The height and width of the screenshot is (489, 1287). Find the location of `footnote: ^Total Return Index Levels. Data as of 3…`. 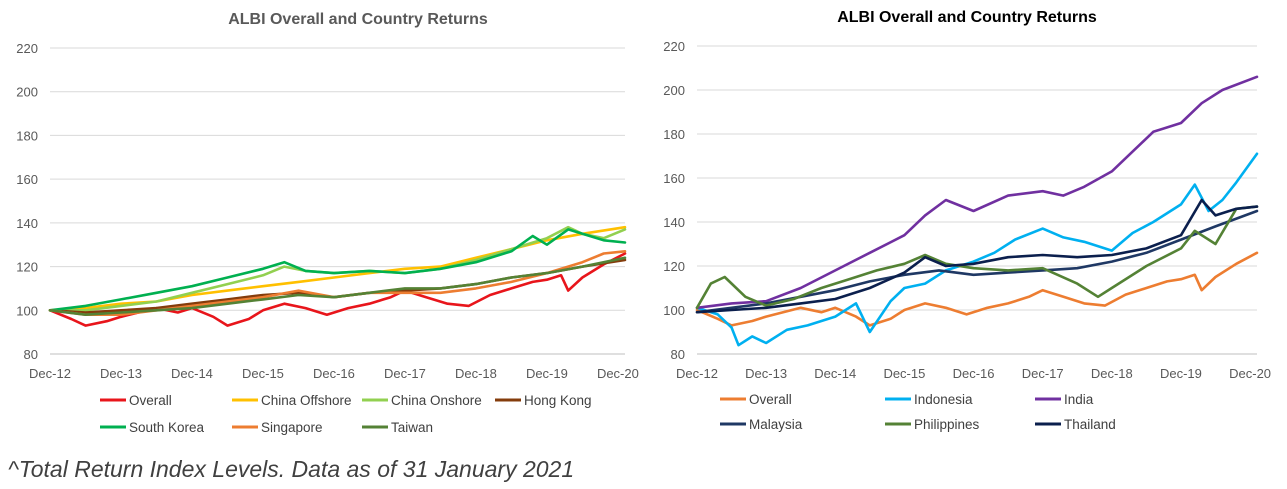

footnote: ^Total Return Index Levels. Data as of 3… is located at coordinates (291, 469).